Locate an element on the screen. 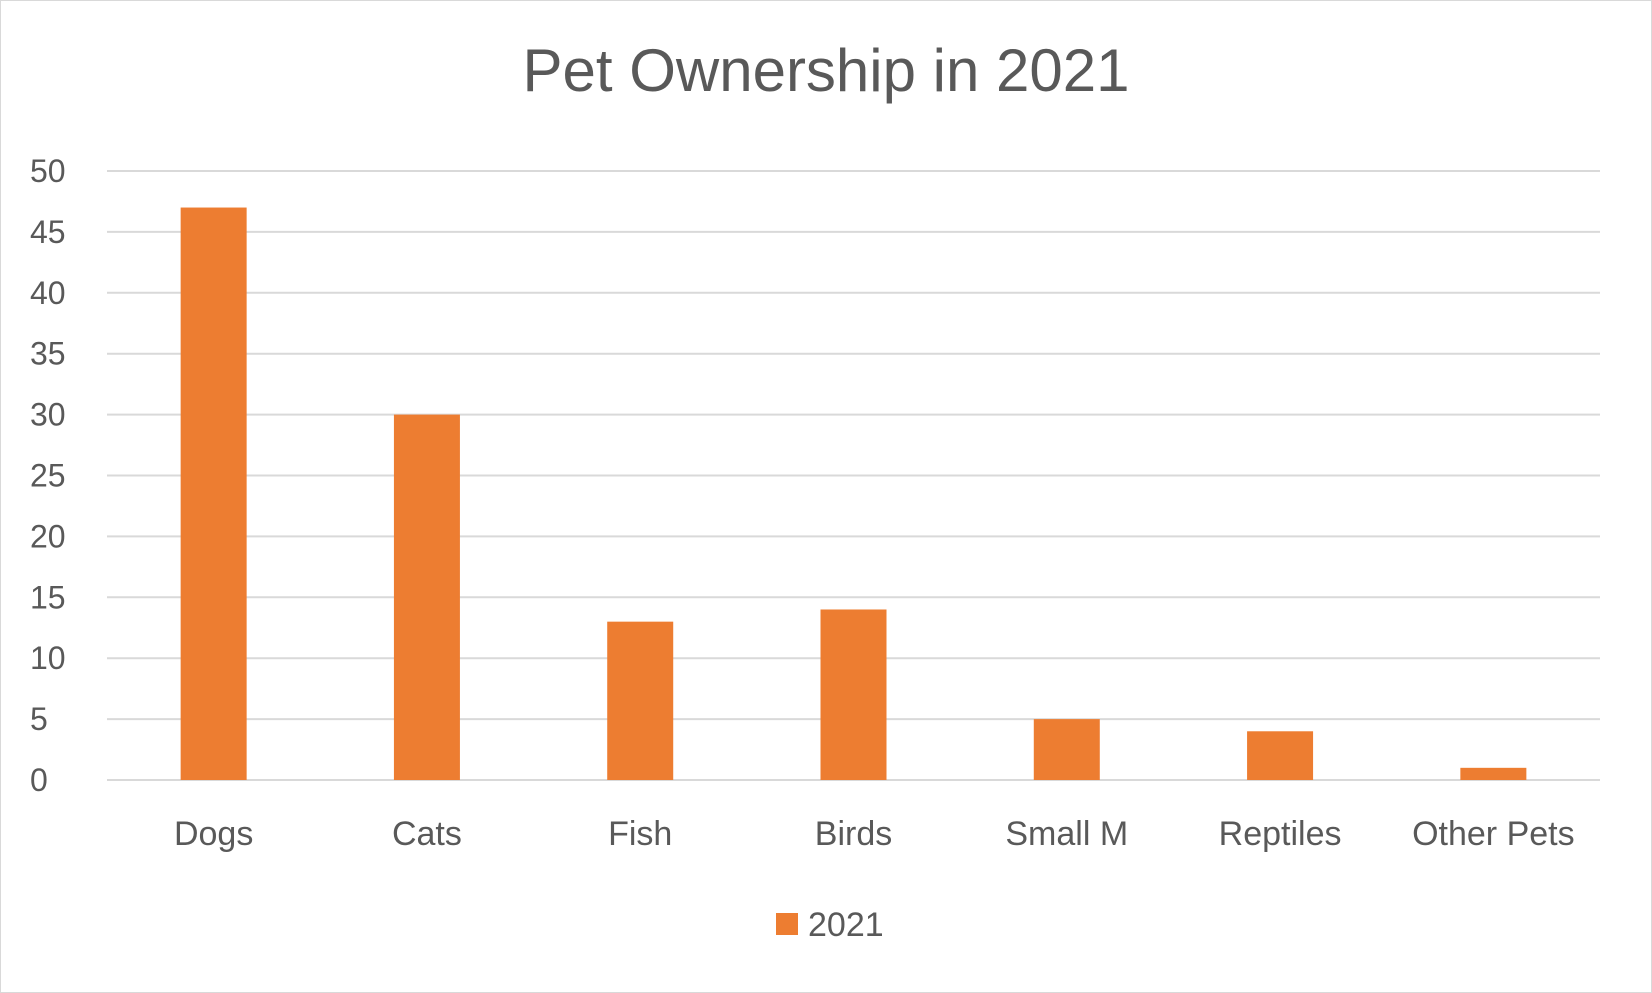  y-tick-label: 0 is located at coordinates (39, 780).